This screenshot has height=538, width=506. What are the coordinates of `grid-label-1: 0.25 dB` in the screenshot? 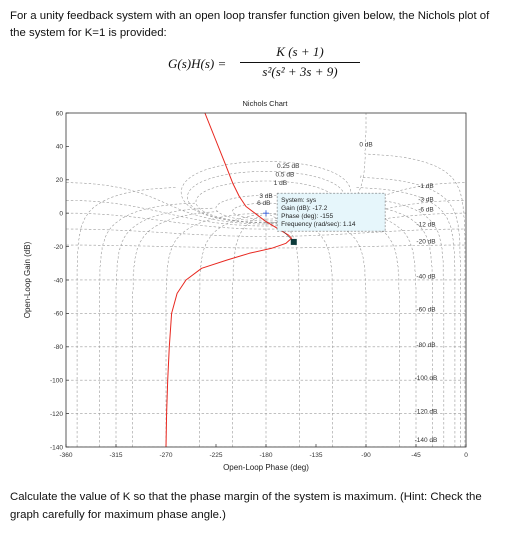 It's located at (288, 166).